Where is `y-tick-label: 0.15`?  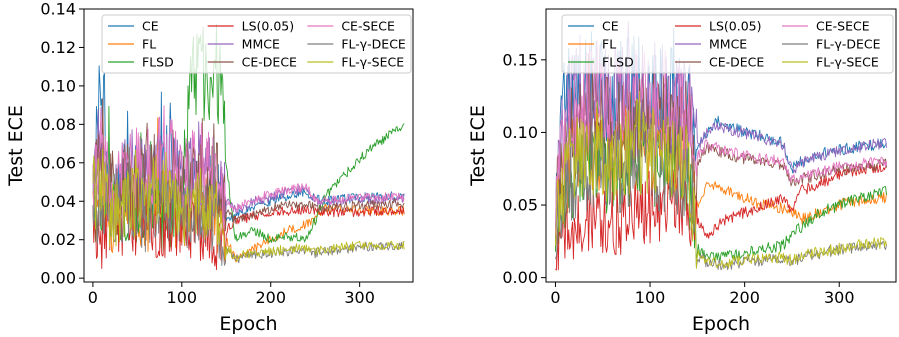
y-tick-label: 0.15 is located at coordinates (520, 59).